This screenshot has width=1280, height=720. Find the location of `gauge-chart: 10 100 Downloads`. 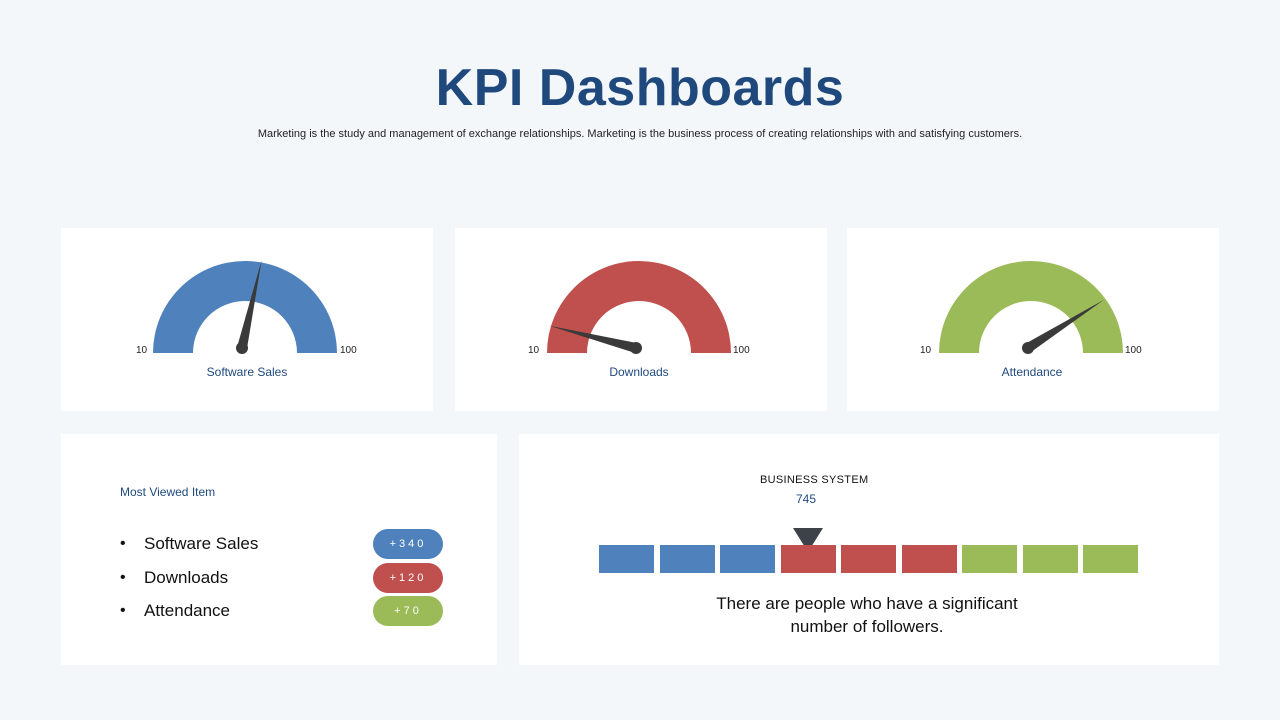

gauge-chart: 10 100 Downloads is located at coordinates (639, 320).